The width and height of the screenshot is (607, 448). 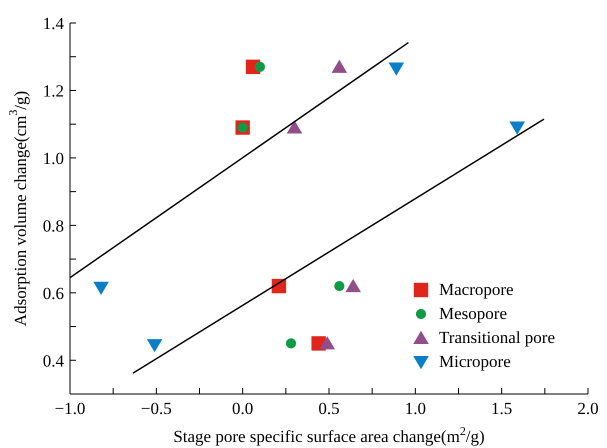 I want to click on x-tick-label: 0.5, so click(x=329, y=408).